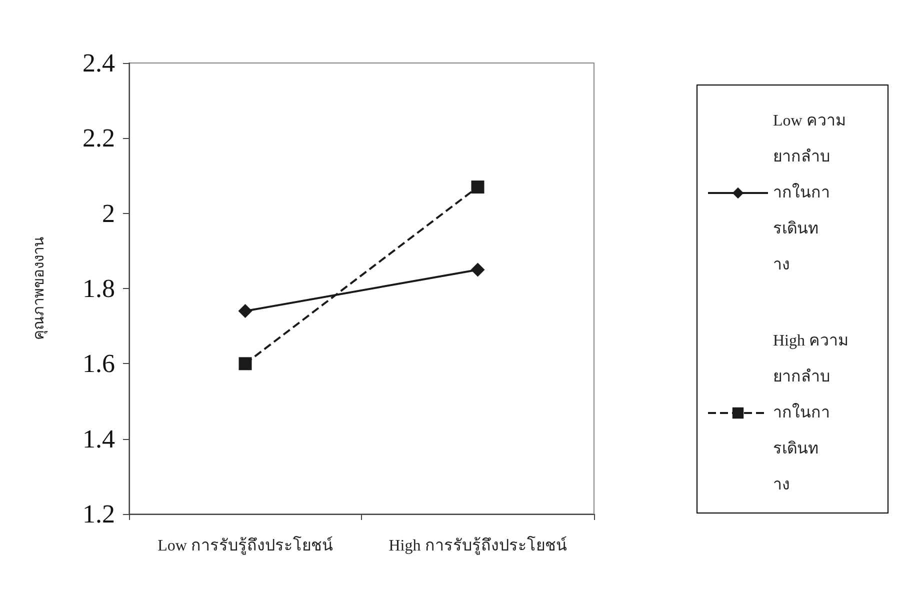 Image resolution: width=904 pixels, height=606 pixels. Describe the element at coordinates (108, 213) in the screenshot. I see `y-tick-label: 2` at that location.